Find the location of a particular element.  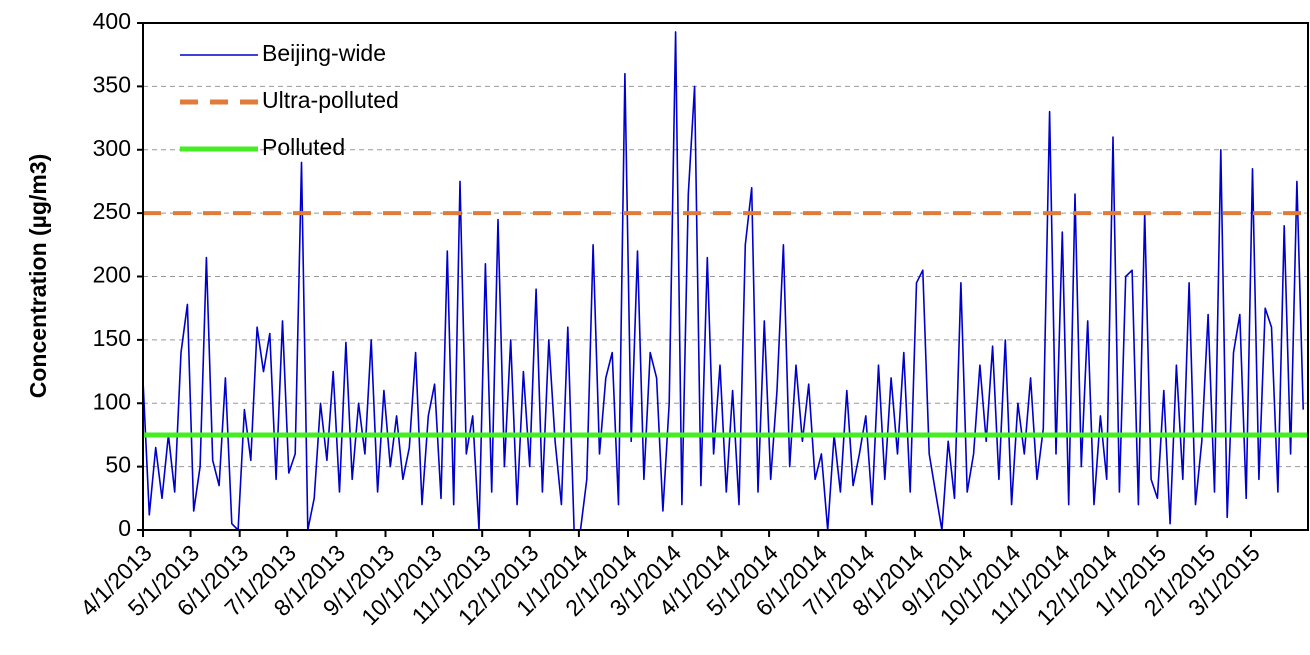

y-tick-label: 350 is located at coordinates (112, 84).